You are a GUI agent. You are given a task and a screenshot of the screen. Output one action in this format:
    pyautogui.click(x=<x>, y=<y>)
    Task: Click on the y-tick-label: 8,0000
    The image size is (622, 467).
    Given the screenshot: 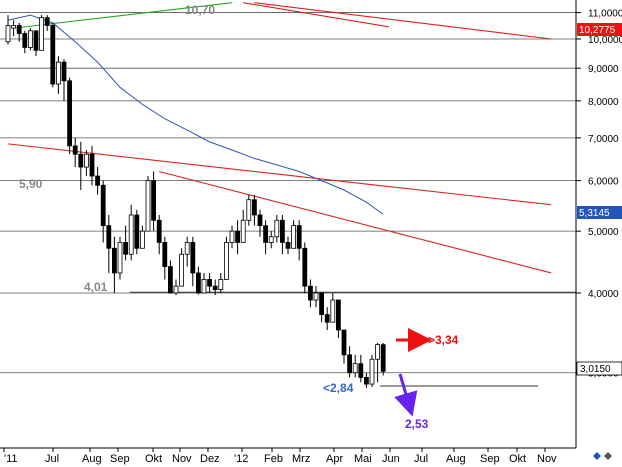 What is the action you would take?
    pyautogui.click(x=603, y=102)
    